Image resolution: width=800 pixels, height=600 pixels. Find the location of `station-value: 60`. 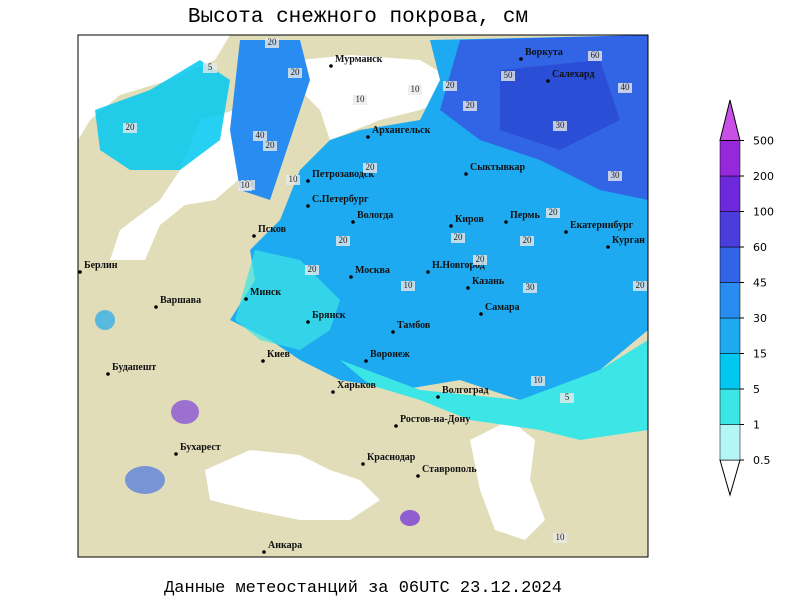

station-value: 60 is located at coordinates (596, 55).